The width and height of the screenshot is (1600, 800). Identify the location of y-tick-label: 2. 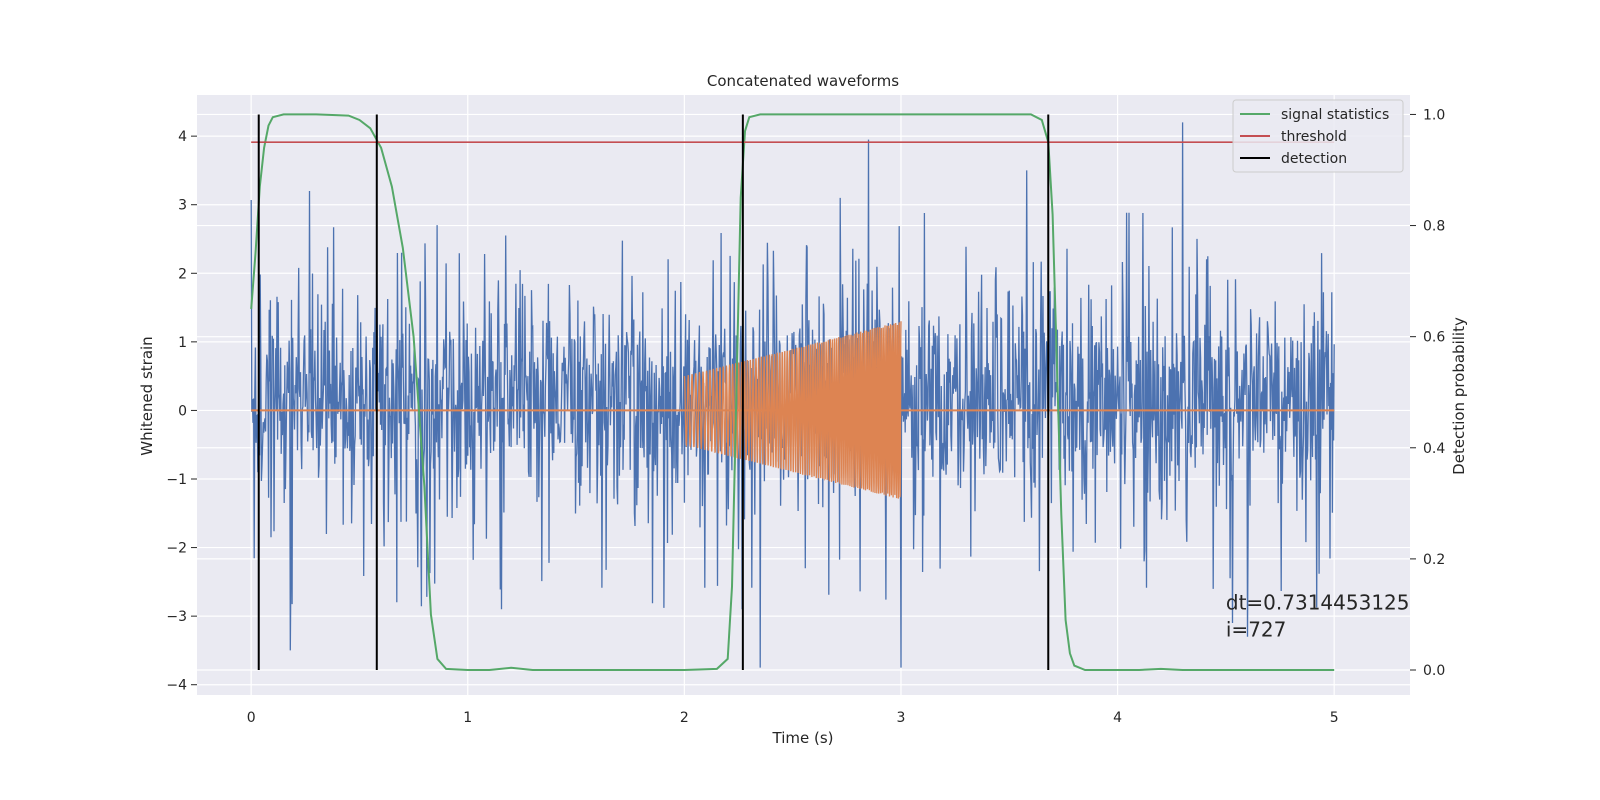
(182, 274).